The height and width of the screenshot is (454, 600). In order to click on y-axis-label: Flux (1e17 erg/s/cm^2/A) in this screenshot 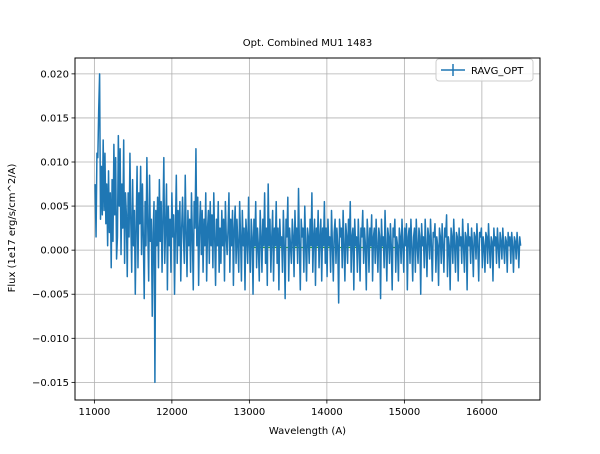, I will do `click(12, 228)`.